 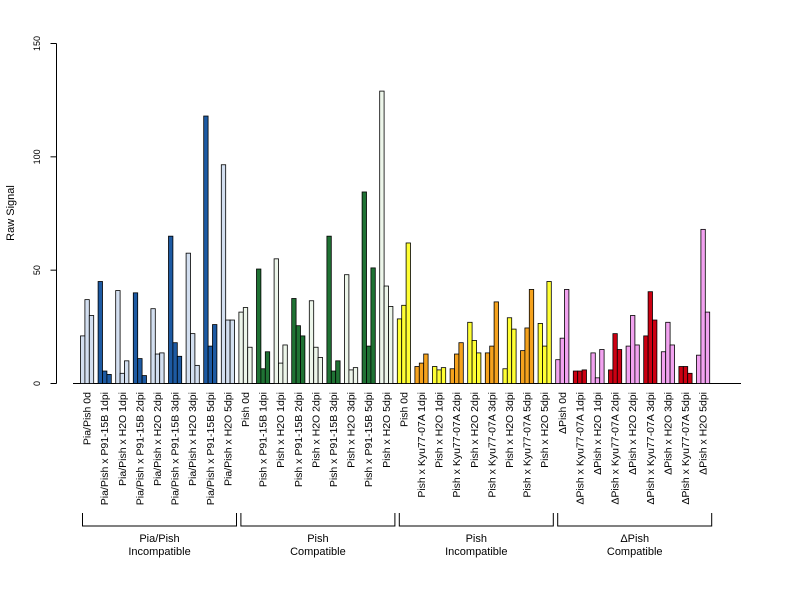 What do you see at coordinates (37, 156) in the screenshot?
I see `y-tick-label: 100` at bounding box center [37, 156].